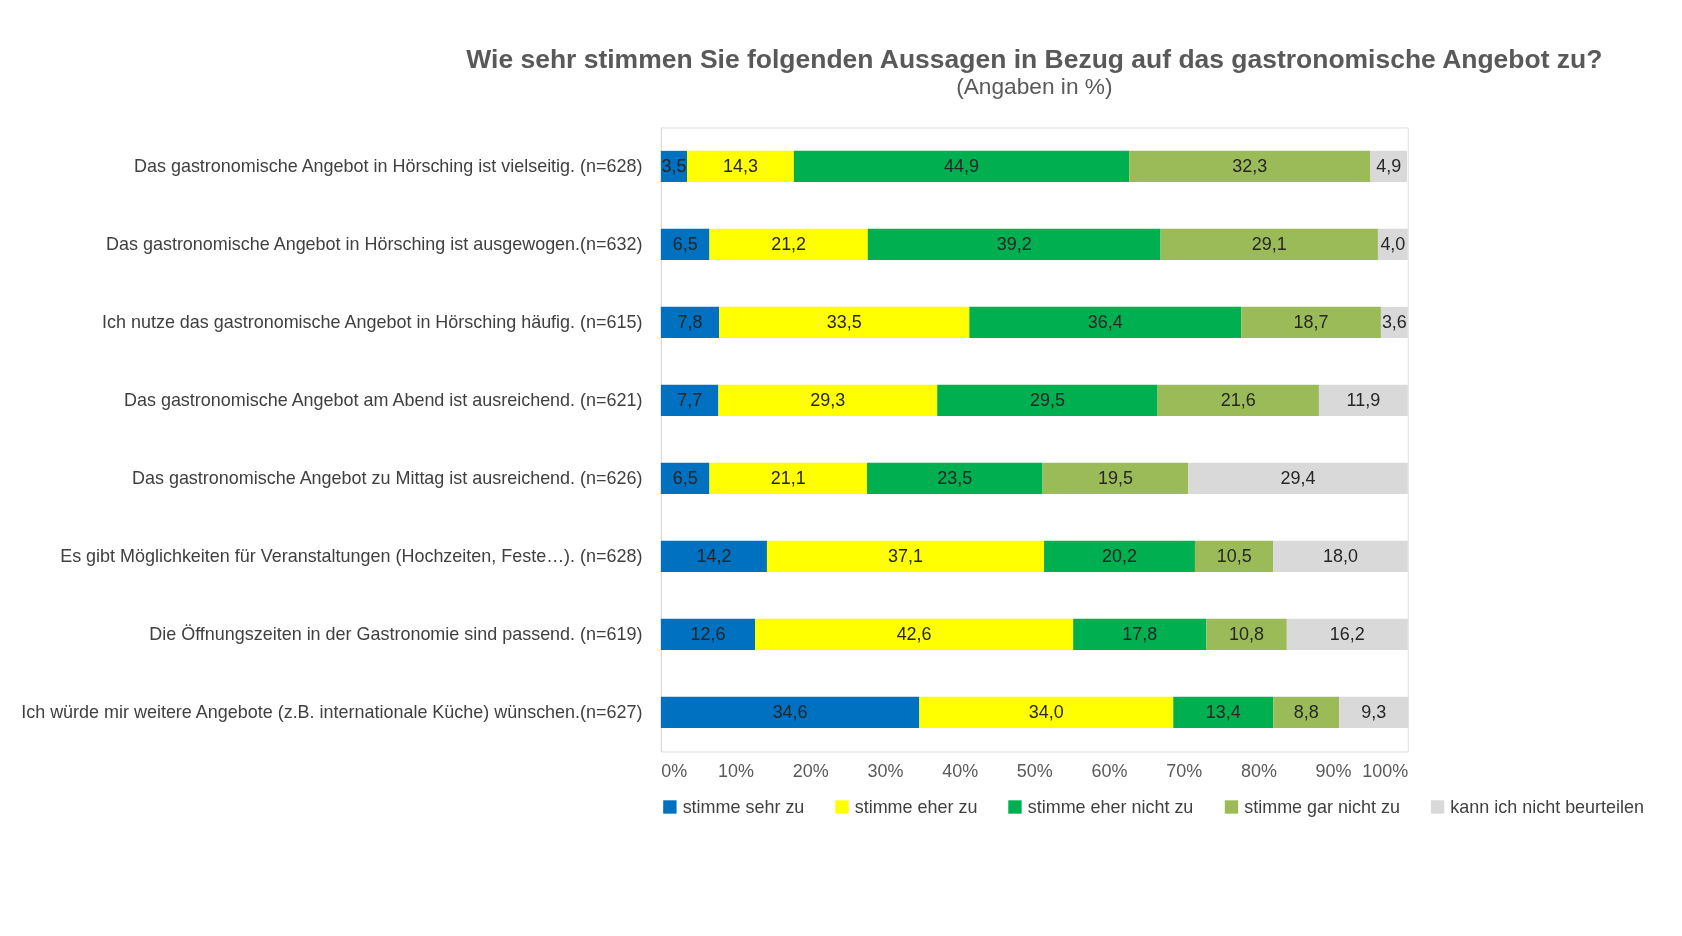 This screenshot has height=936, width=1682. What do you see at coordinates (1363, 400) in the screenshot?
I see `data-label: 11,9` at bounding box center [1363, 400].